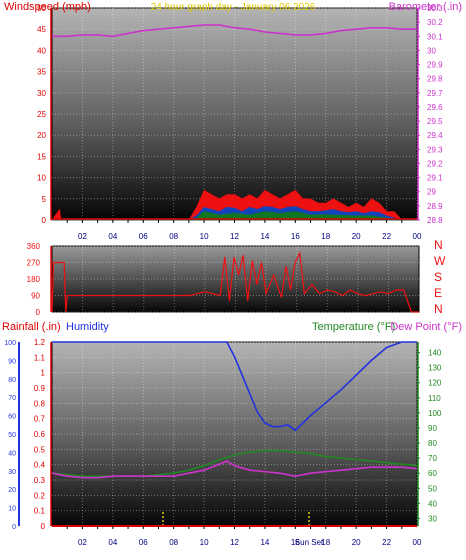 This screenshot has width=466, height=560. I want to click on wind-x-tick-label: 18, so click(325, 236).